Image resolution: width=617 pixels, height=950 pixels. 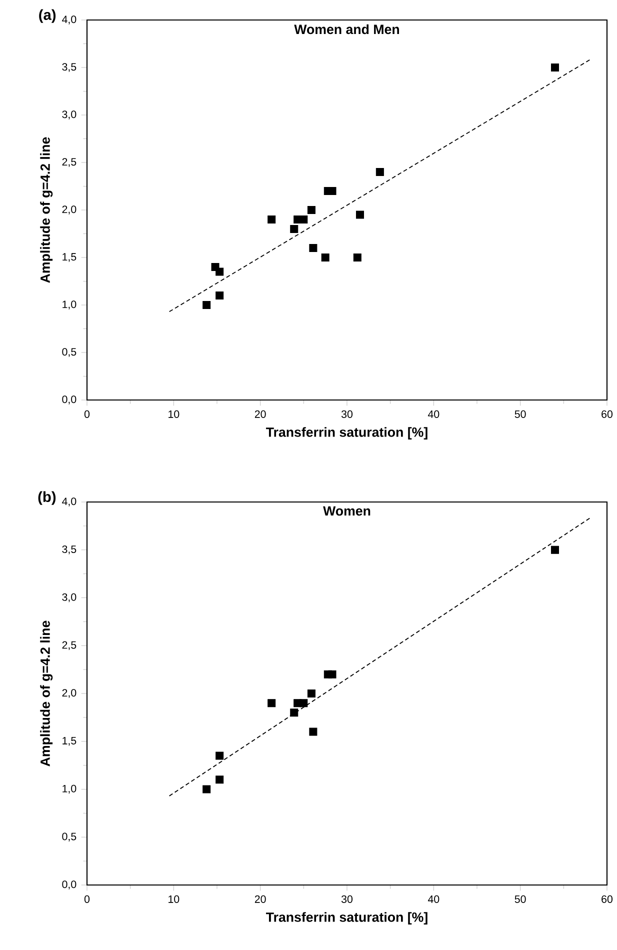 What do you see at coordinates (47, 498) in the screenshot?
I see `text: (b)` at bounding box center [47, 498].